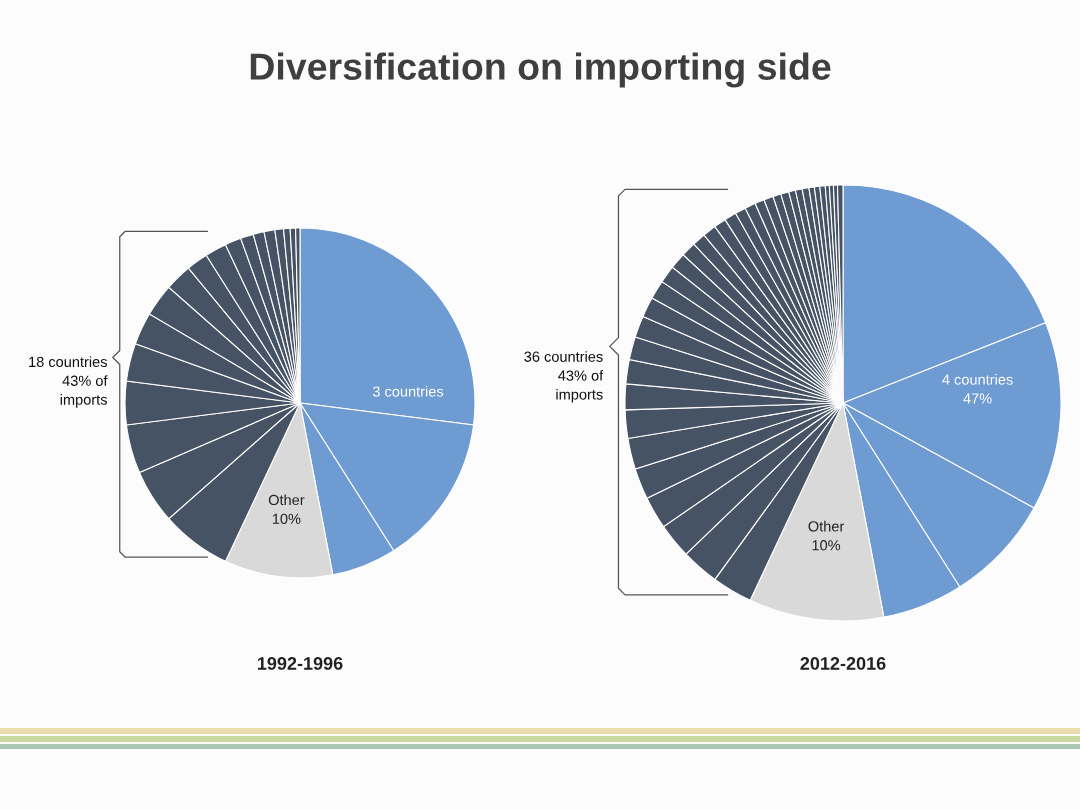 The height and width of the screenshot is (810, 1080). Describe the element at coordinates (564, 377) in the screenshot. I see `text: 36 countries 43% of imports` at that location.